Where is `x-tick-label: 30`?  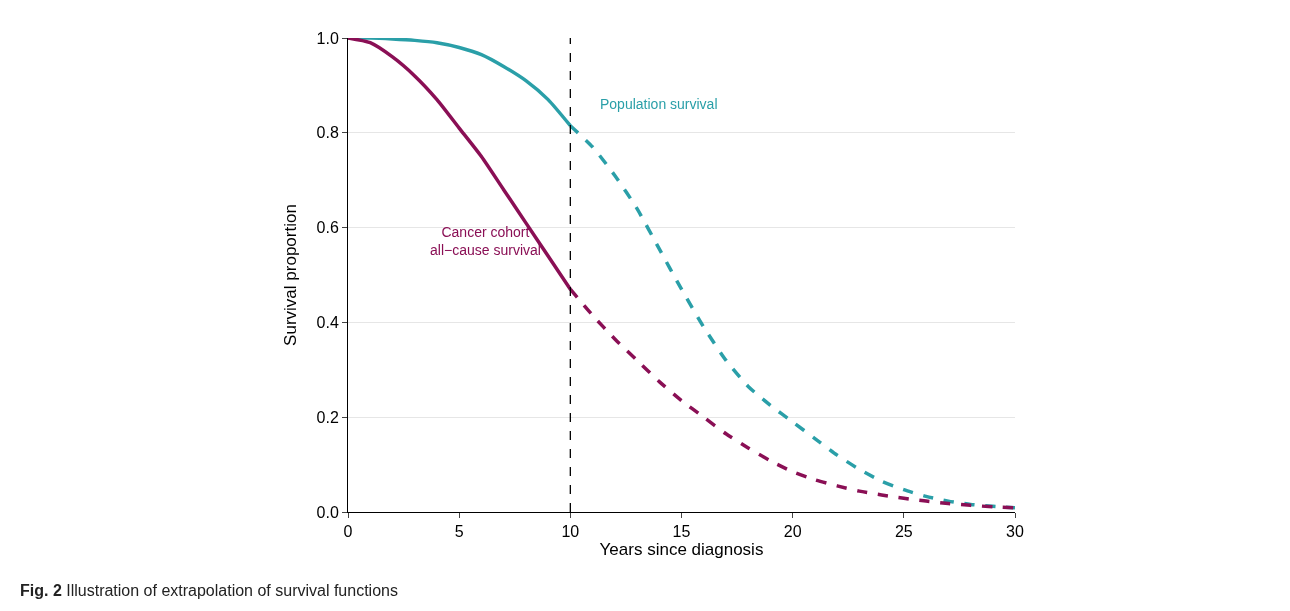
x-tick-label: 30 is located at coordinates (1015, 532).